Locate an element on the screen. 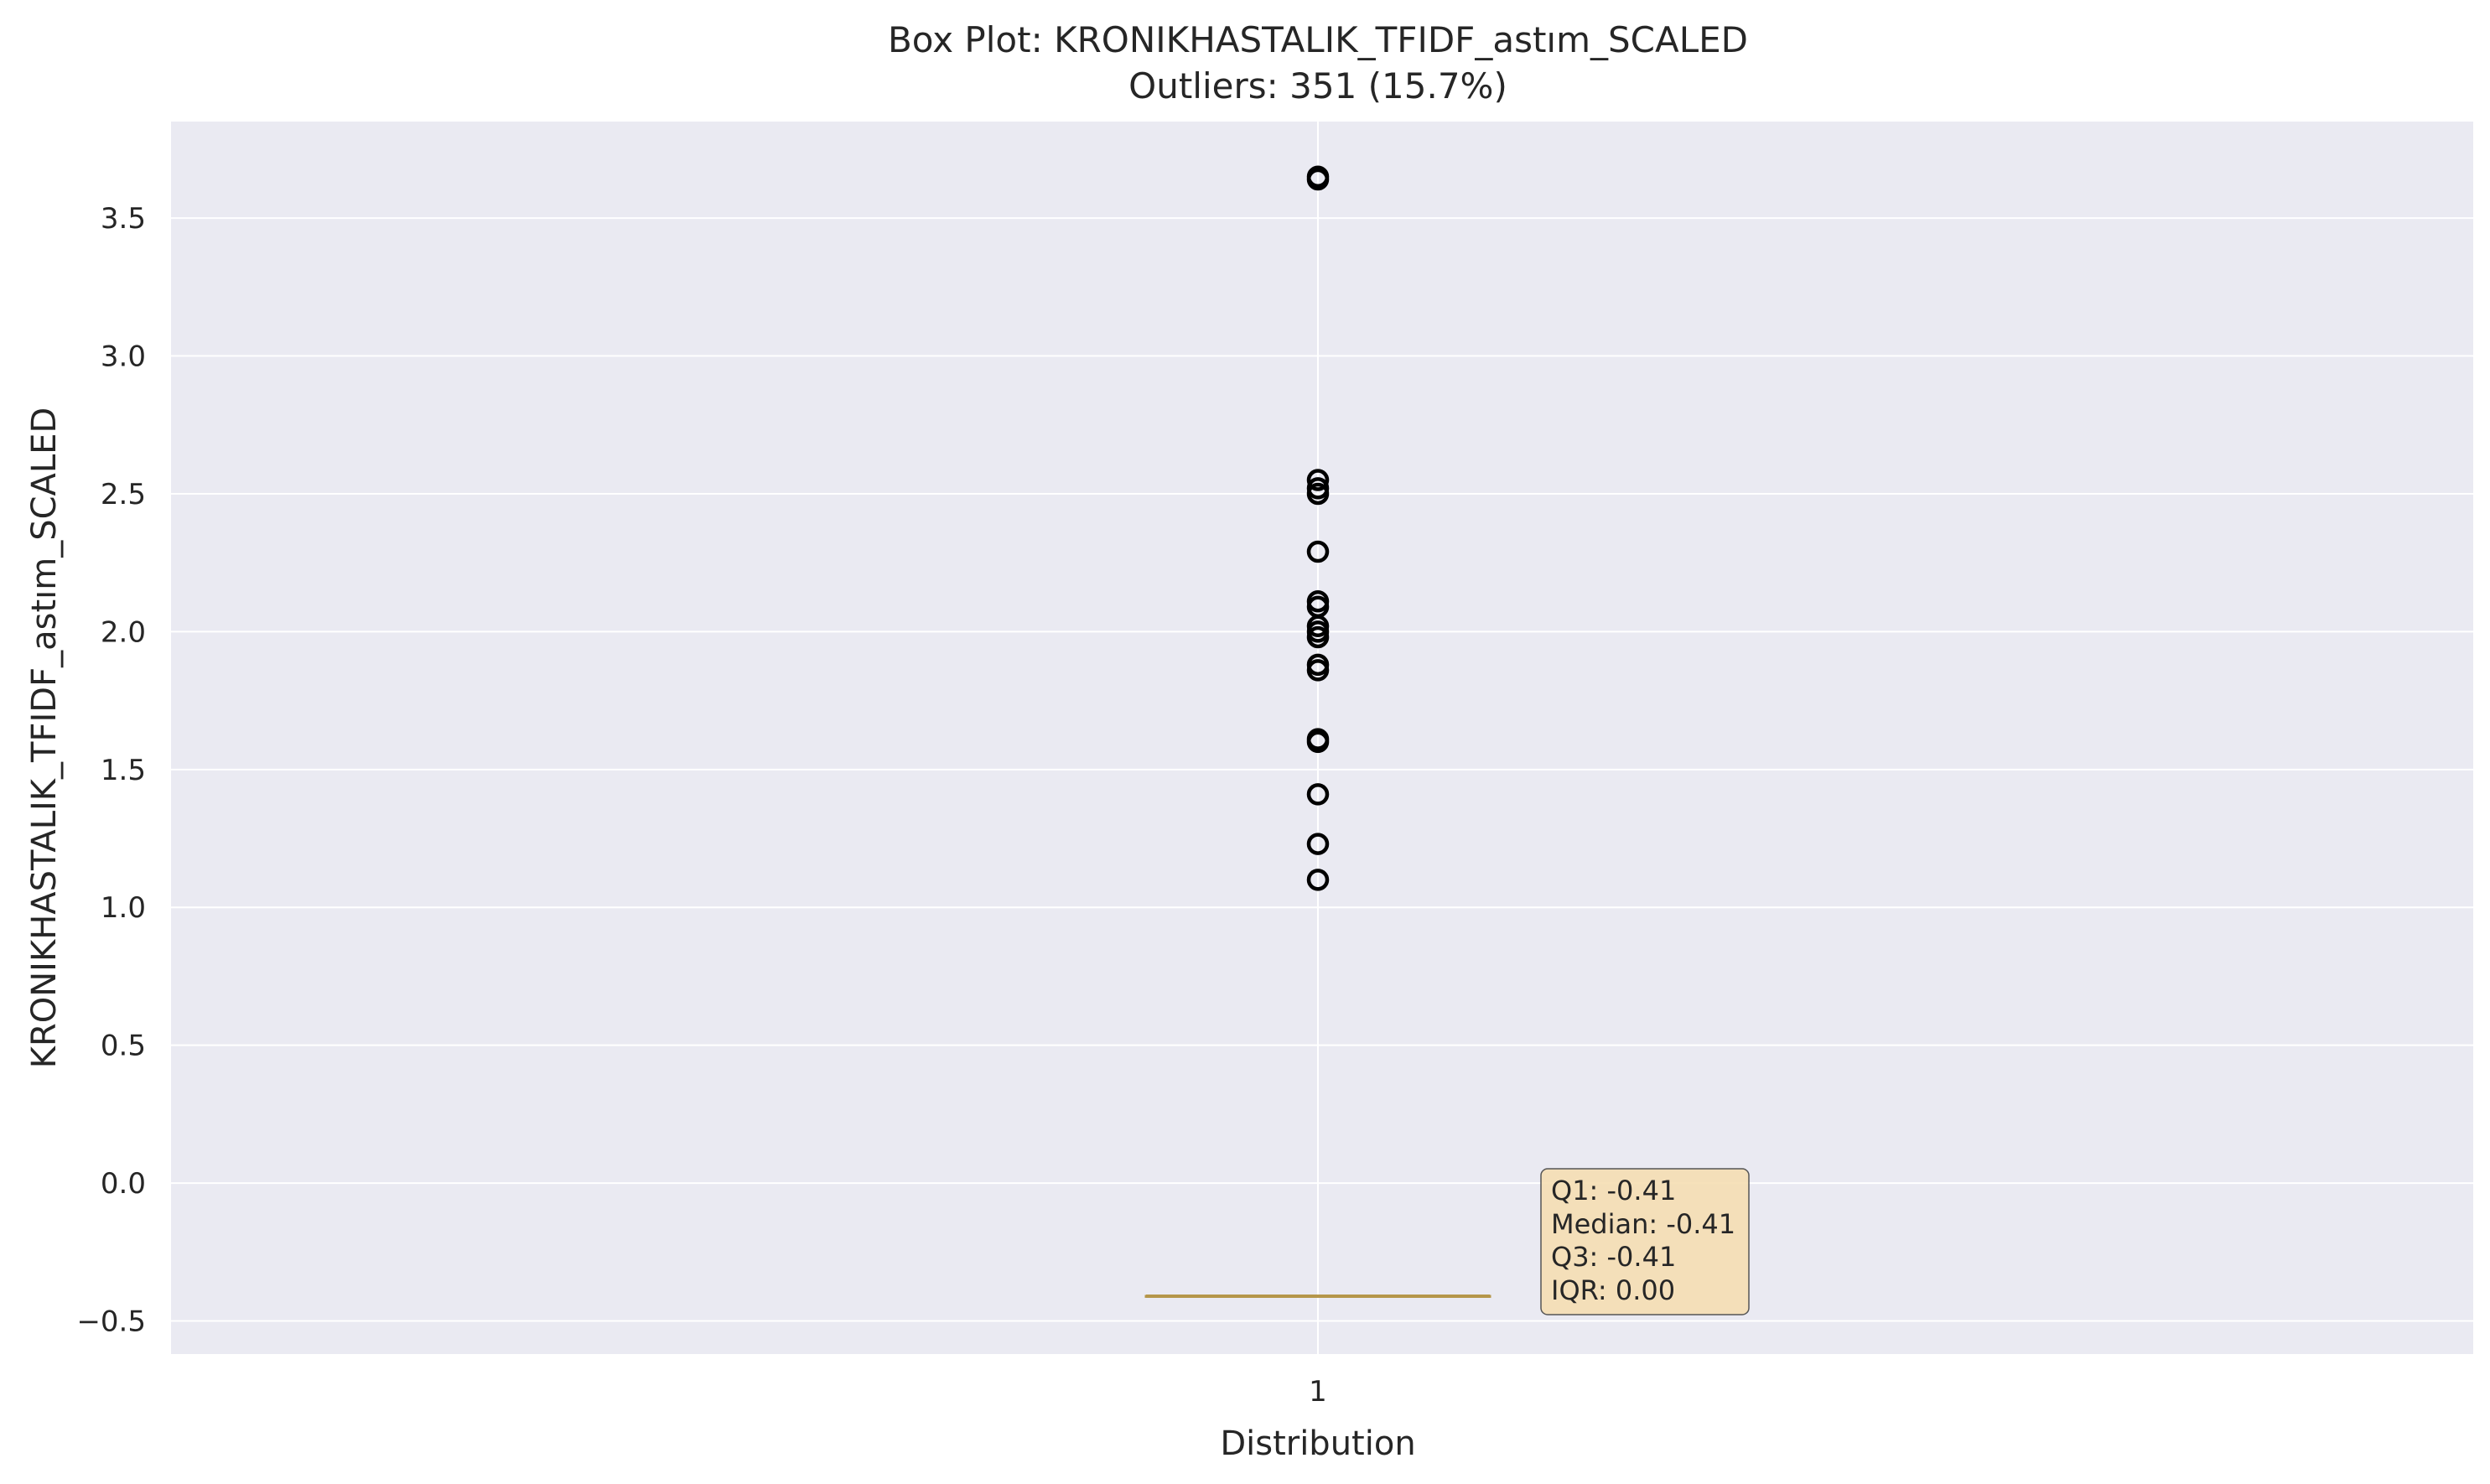 This screenshot has width=2490, height=1484. chart-subtitle: Outliers: 351 (15.7%) is located at coordinates (1317, 85).